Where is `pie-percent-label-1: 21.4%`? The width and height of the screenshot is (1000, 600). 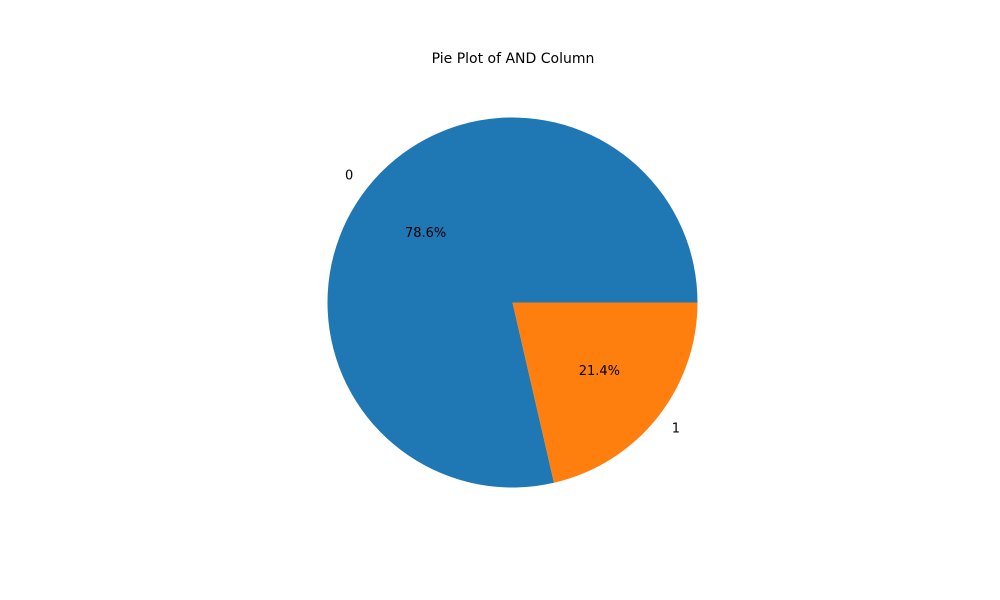
pie-percent-label-1: 21.4% is located at coordinates (599, 371).